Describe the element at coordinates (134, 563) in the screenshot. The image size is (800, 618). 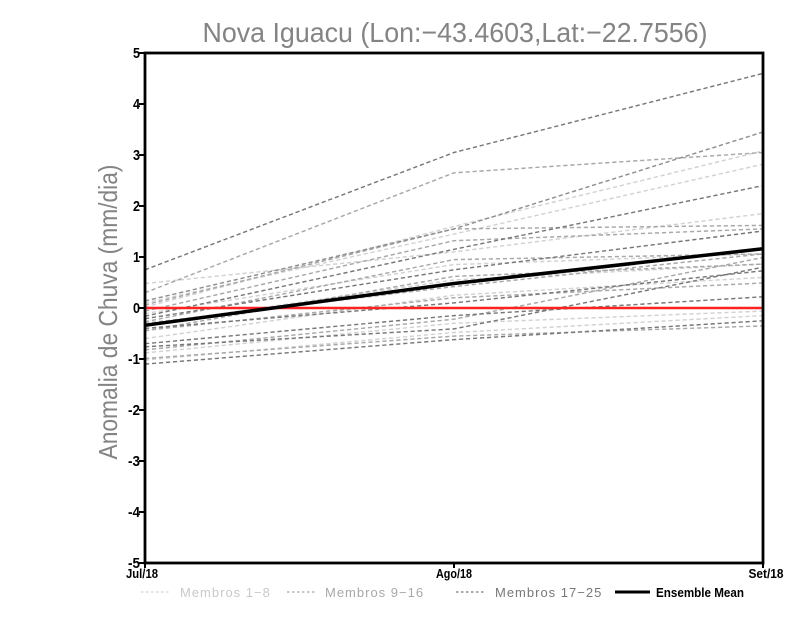
I see `svg-text: -5` at that location.